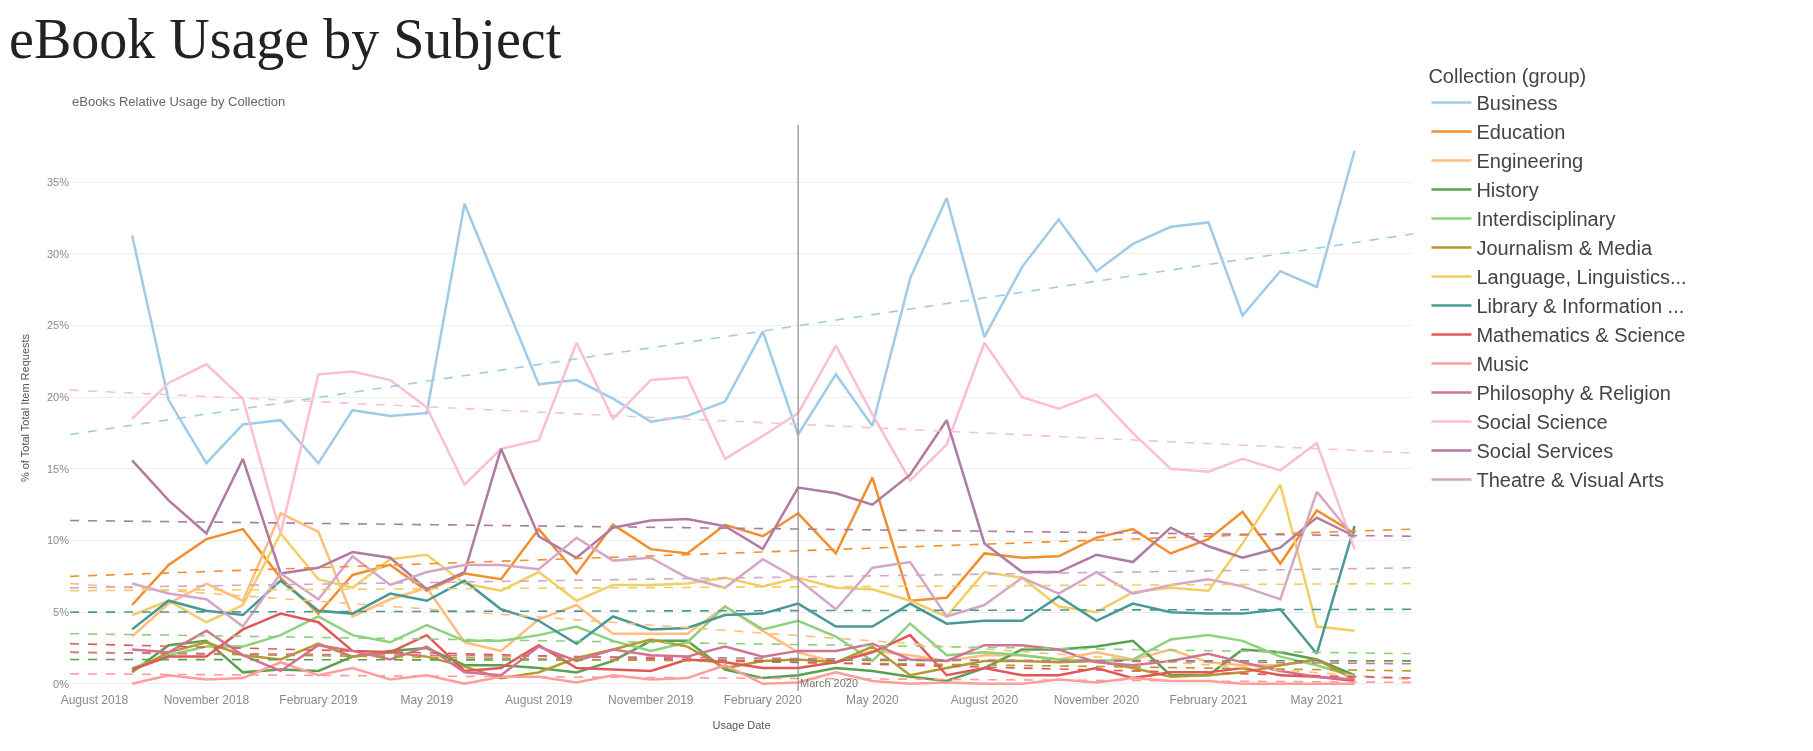  Describe the element at coordinates (58, 182) in the screenshot. I see `y-tick-label: 35%` at that location.